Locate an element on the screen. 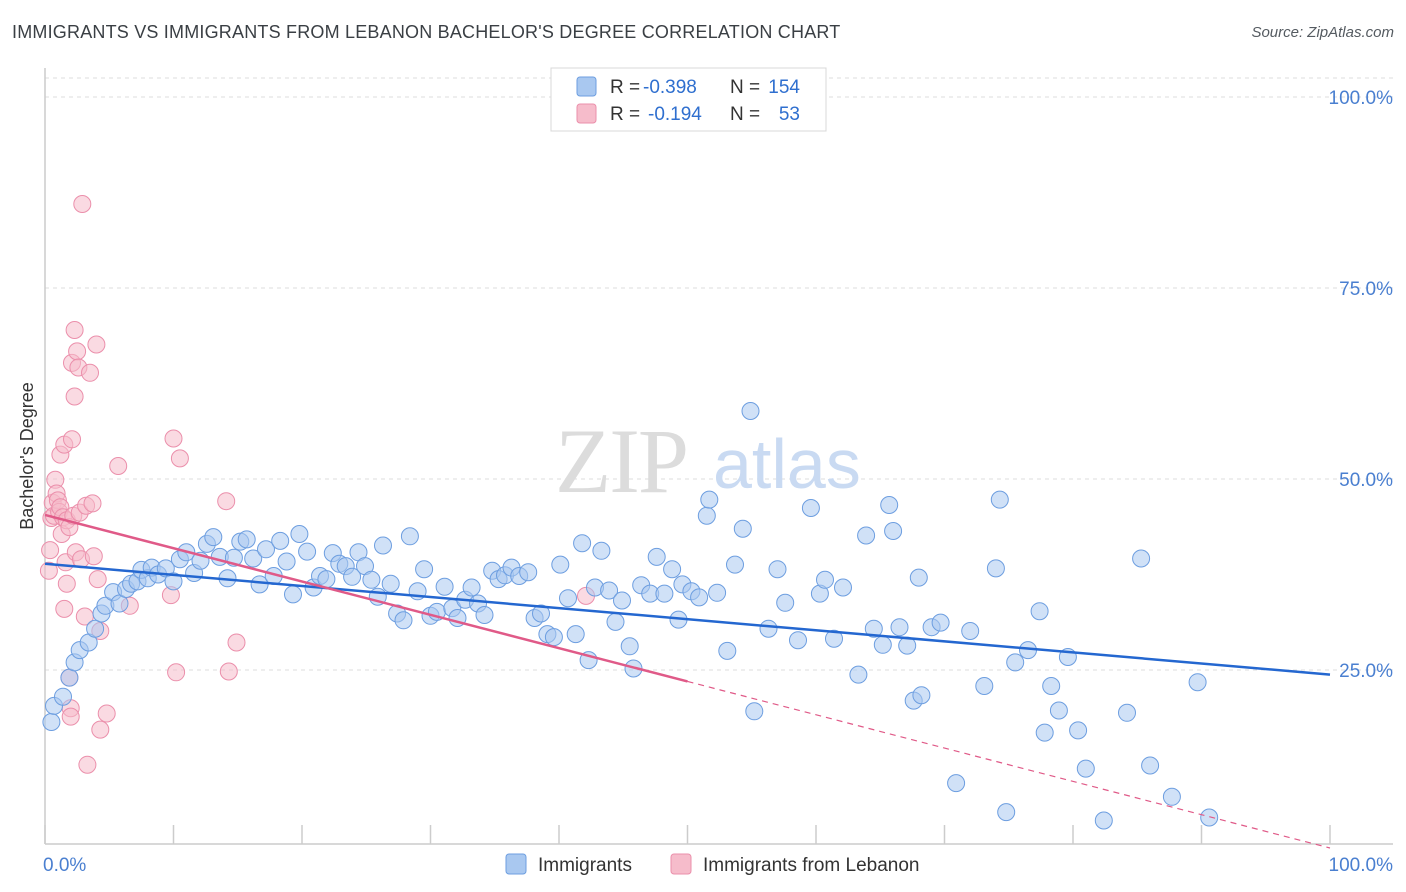 This screenshot has width=1406, height=892. trend-line-immigrants is located at coordinates (687, 619).